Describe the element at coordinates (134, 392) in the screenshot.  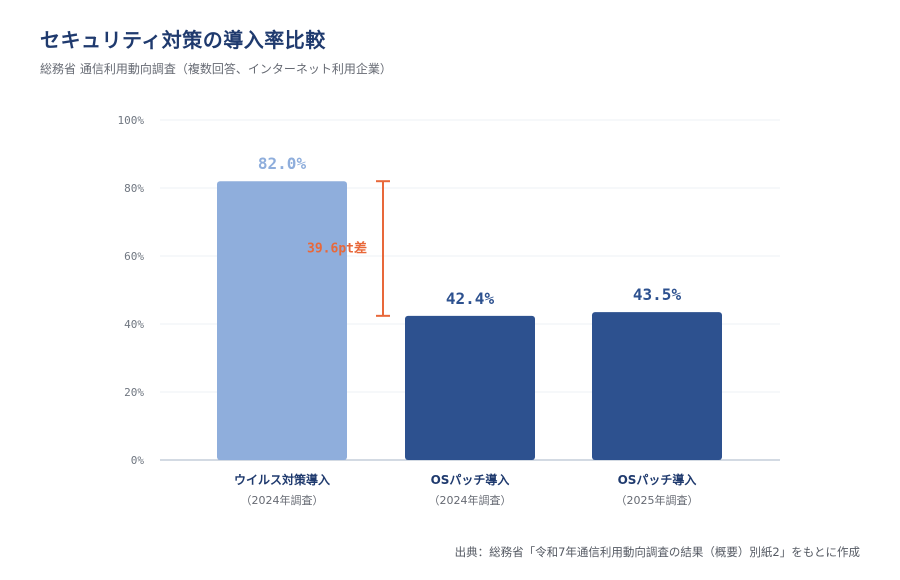
I see `y-tick-label: 20%` at that location.